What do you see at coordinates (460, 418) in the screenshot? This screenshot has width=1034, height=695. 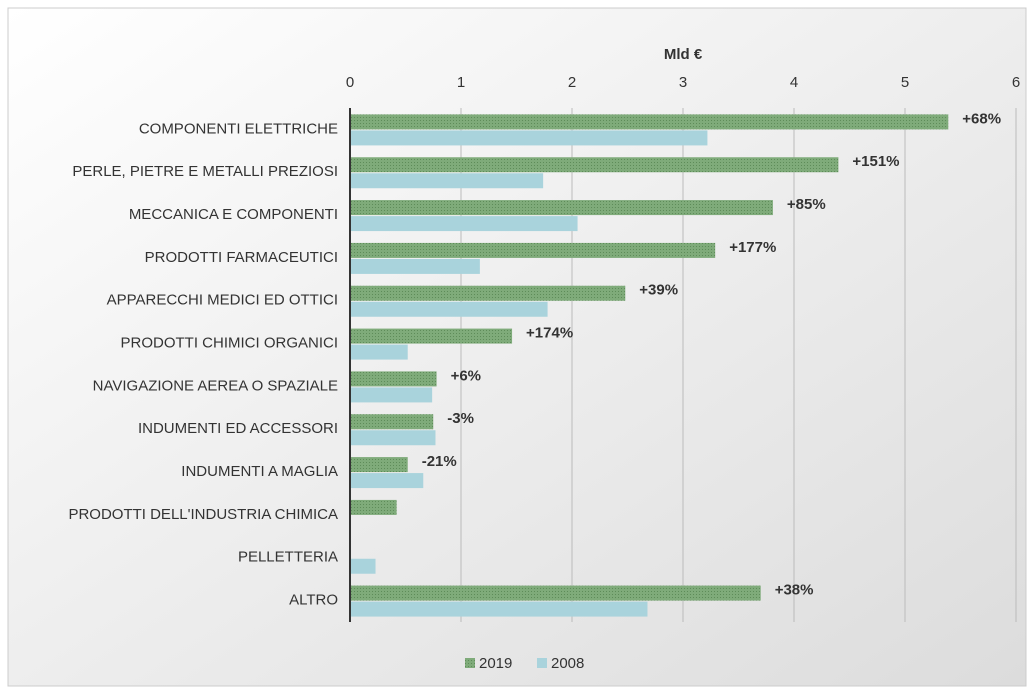 I see `annotation: -3%` at bounding box center [460, 418].